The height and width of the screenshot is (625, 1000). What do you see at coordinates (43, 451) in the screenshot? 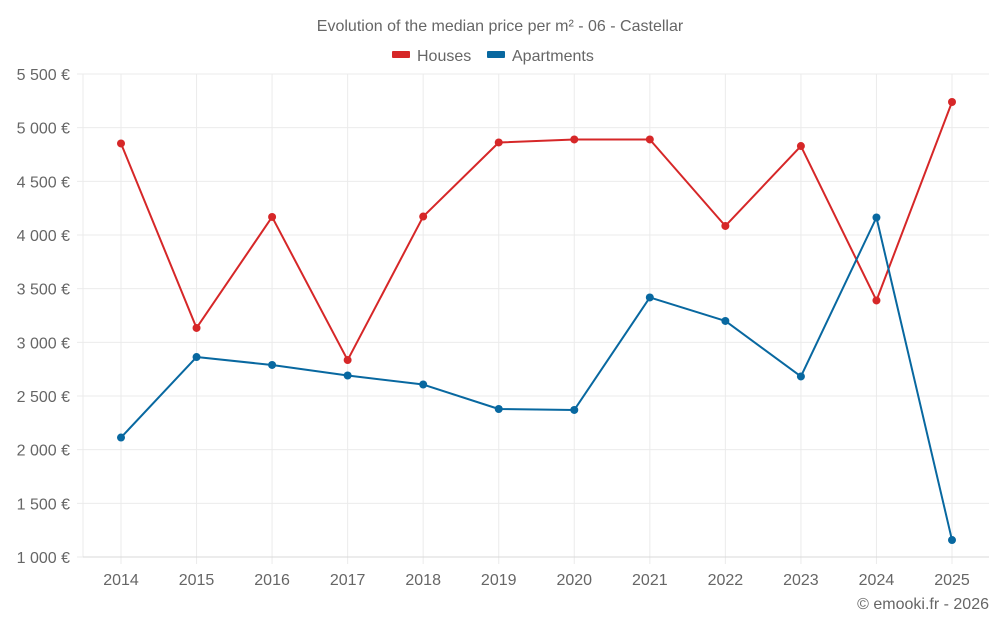
I see `y-tick-label: 2 000 €` at bounding box center [43, 451].